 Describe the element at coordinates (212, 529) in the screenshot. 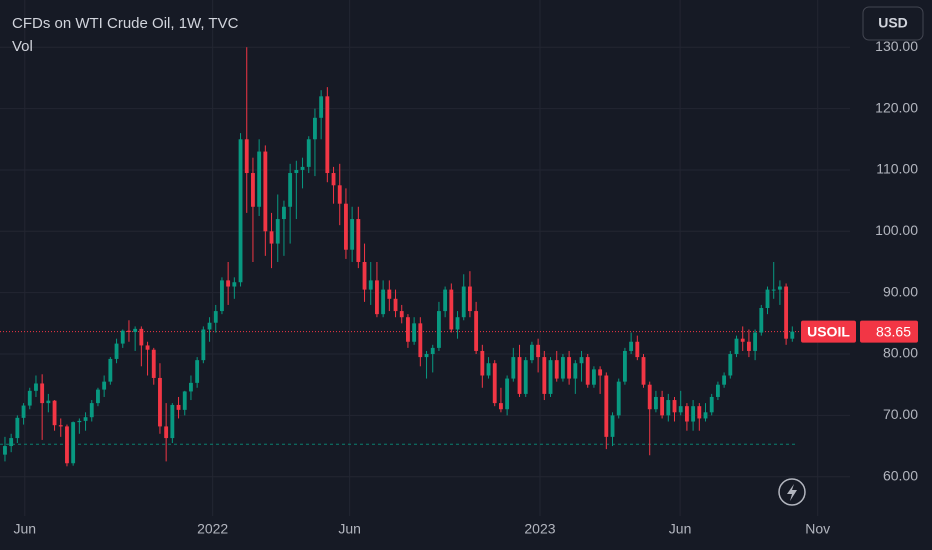

I see `x-tick-label: 2022` at that location.